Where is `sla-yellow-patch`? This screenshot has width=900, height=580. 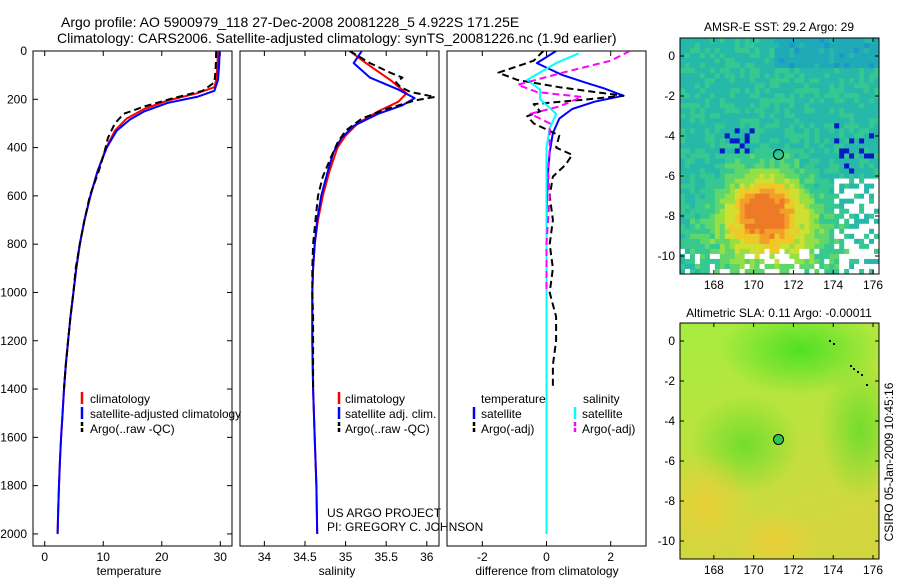 sla-yellow-patch is located at coordinates (775, 534).